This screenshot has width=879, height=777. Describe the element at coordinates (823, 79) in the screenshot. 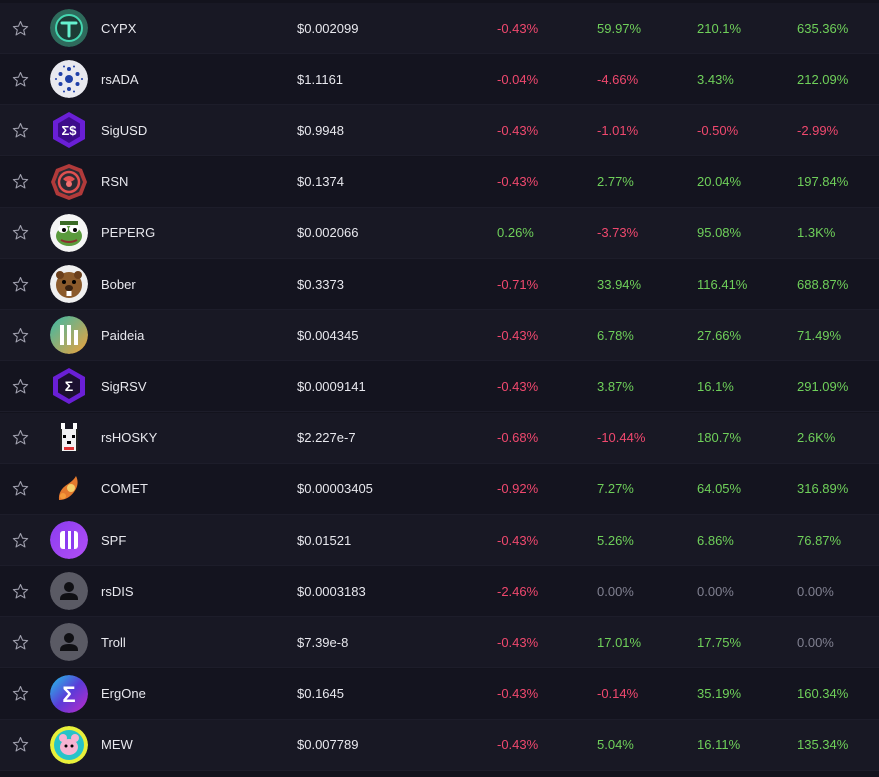

I see `change-col-4: 212.09%` at that location.